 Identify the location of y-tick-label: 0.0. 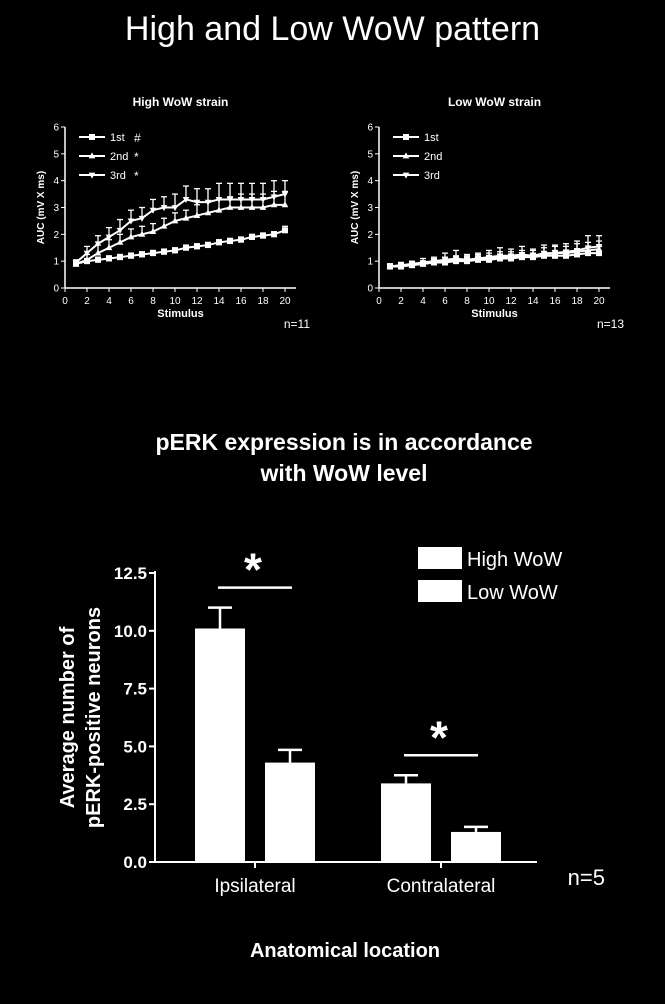
(135, 862).